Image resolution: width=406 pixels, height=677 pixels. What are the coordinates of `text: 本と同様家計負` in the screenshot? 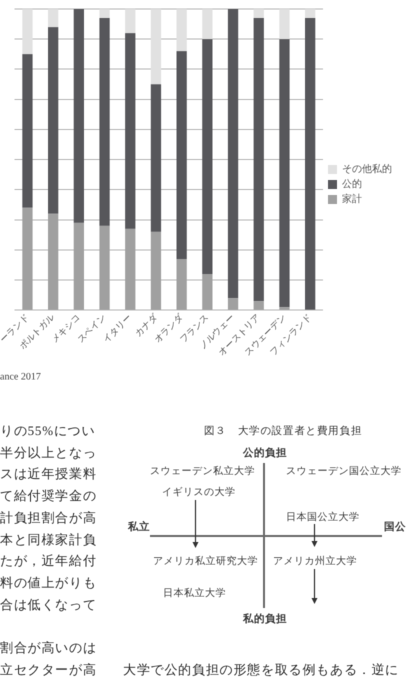 It's located at (48, 539).